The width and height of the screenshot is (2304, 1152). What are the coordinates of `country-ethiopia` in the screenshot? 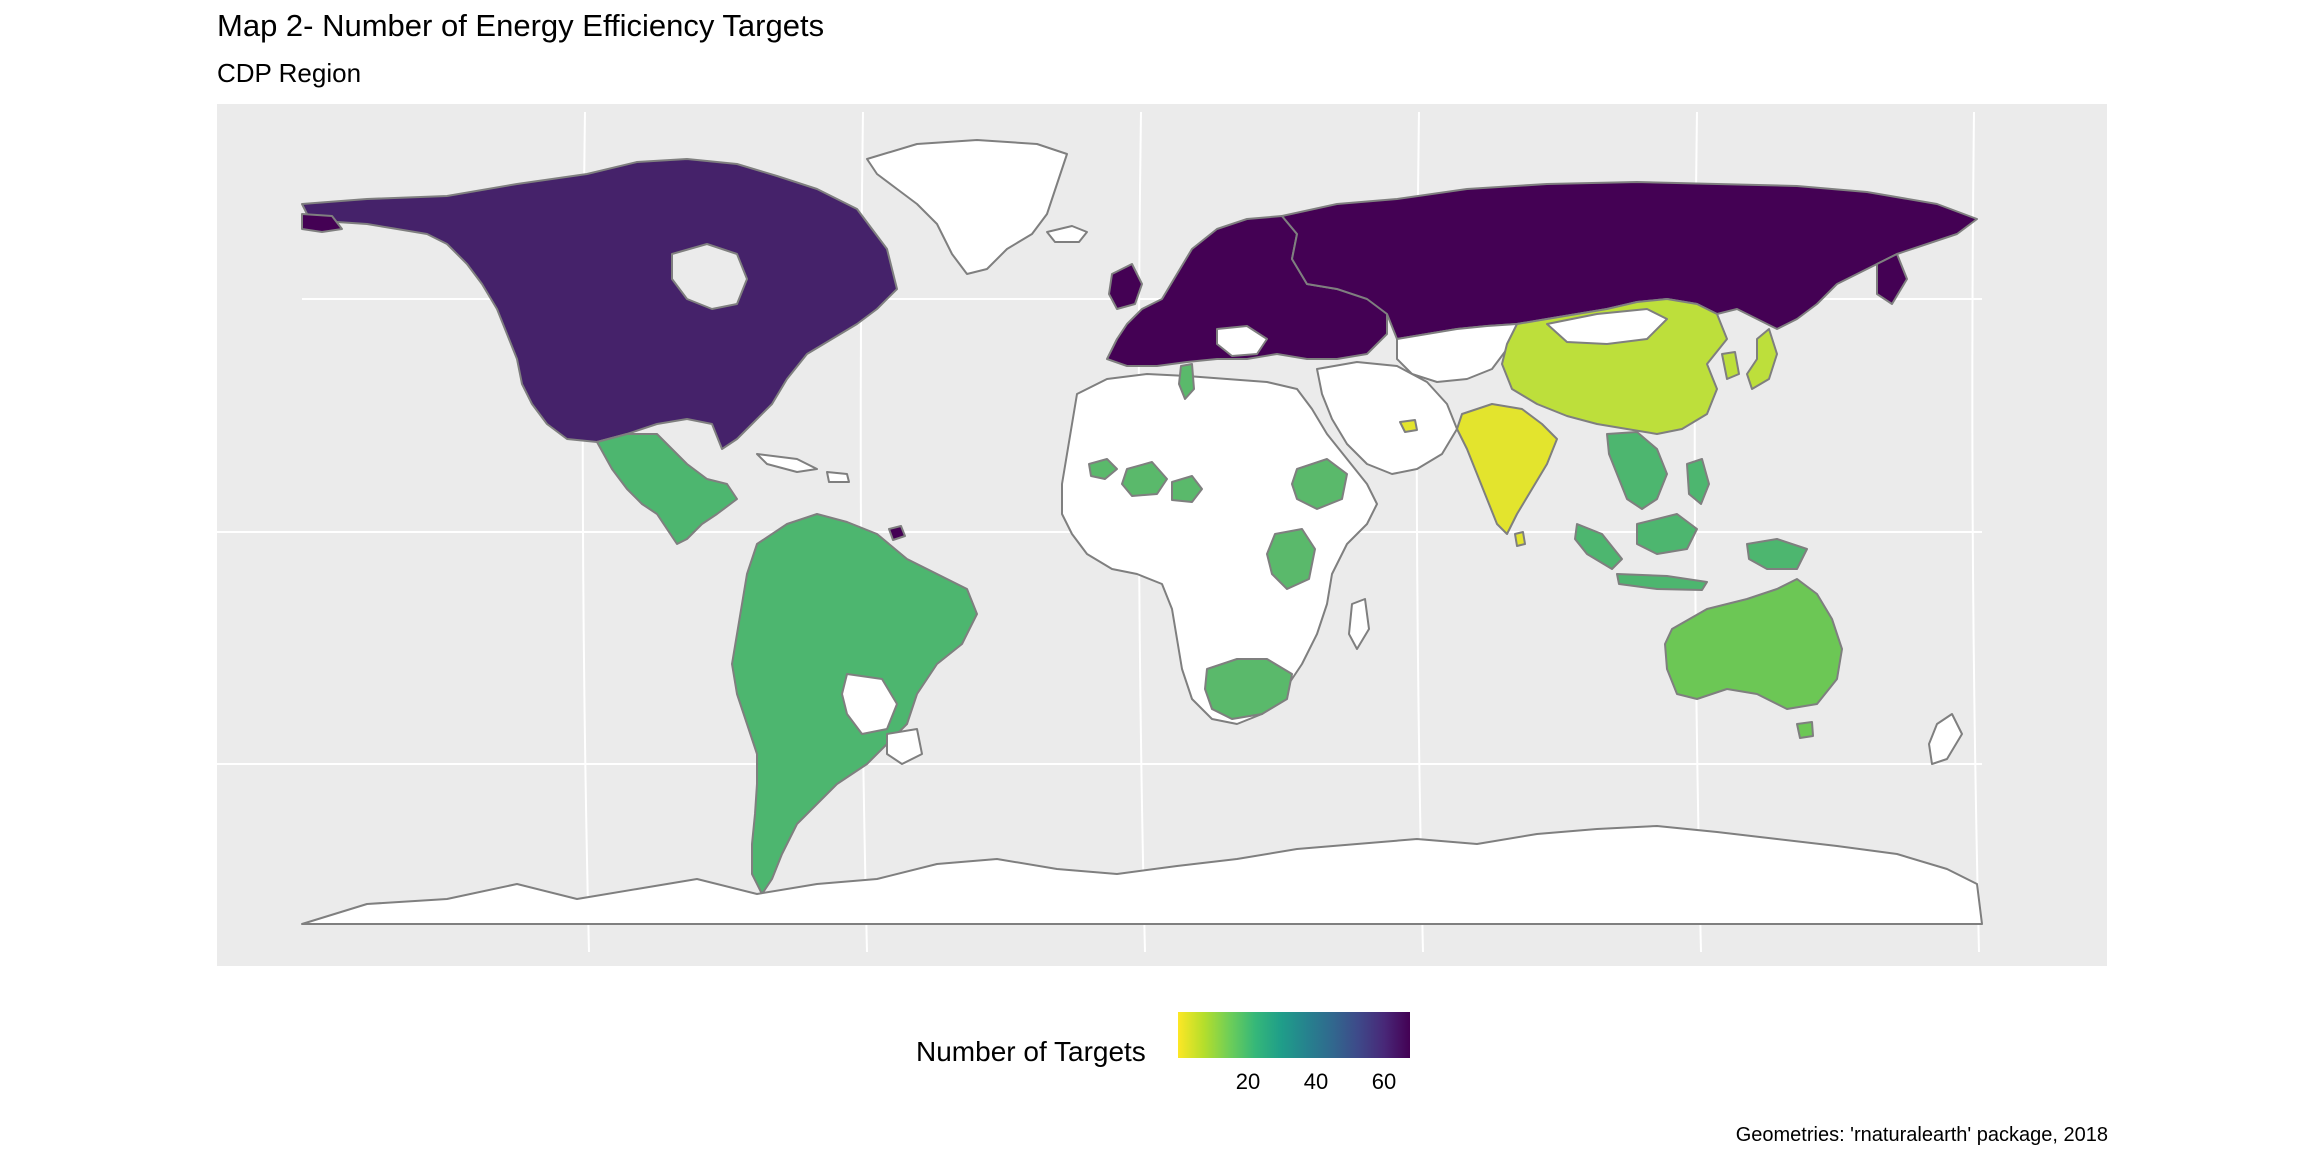 It's located at (1319, 484).